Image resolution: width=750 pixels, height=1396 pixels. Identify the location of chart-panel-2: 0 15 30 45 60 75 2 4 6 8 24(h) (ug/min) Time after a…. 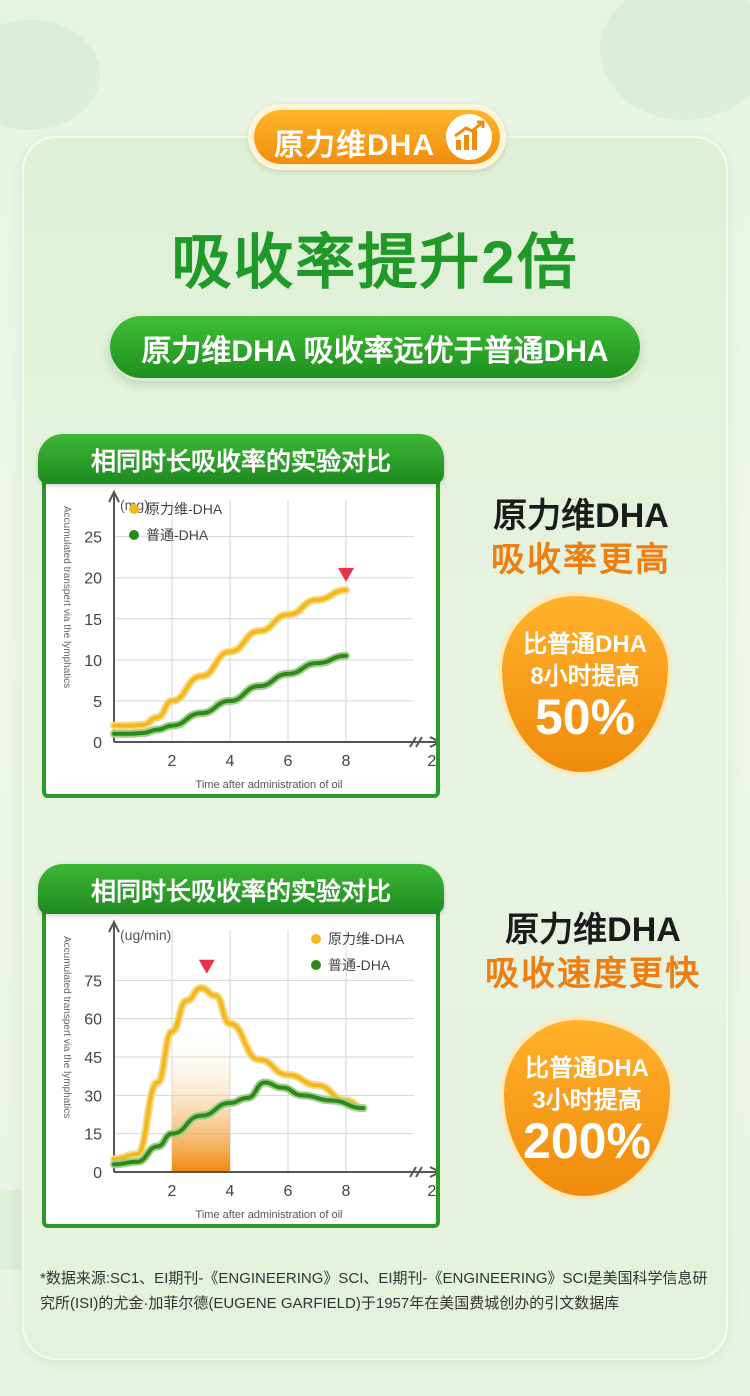
(241, 1067).